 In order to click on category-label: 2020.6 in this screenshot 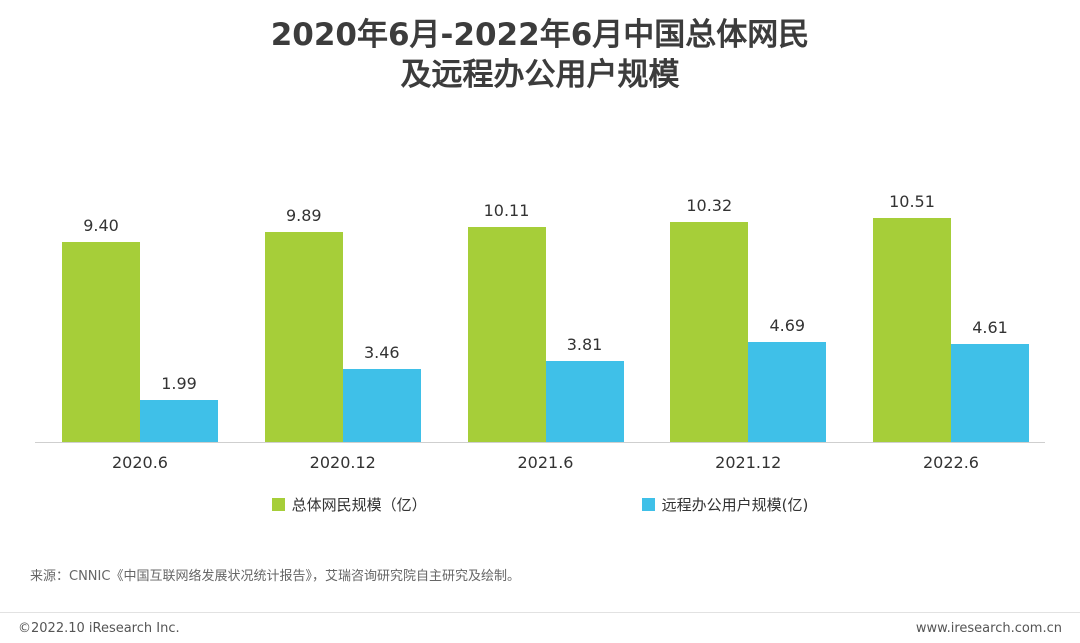, I will do `click(140, 463)`.